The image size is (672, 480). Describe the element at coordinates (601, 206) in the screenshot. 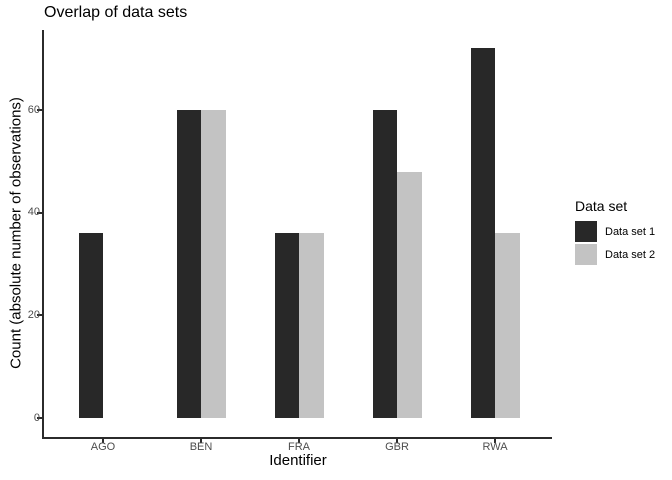

I see `legend-title: Data set` at that location.